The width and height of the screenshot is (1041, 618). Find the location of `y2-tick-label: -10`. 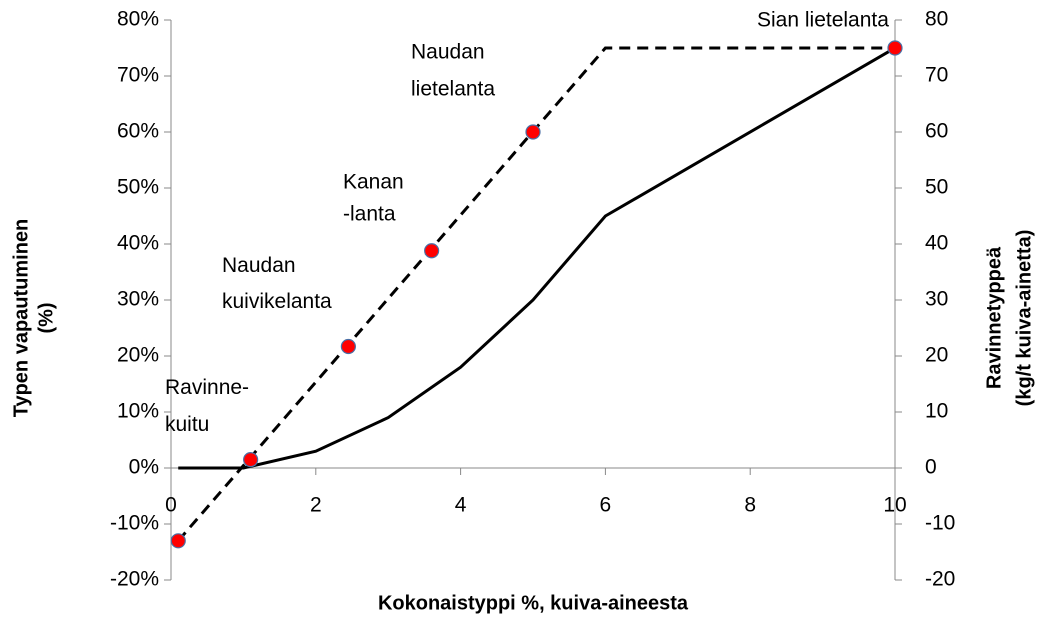

y2-tick-label: -10 is located at coordinates (940, 523).